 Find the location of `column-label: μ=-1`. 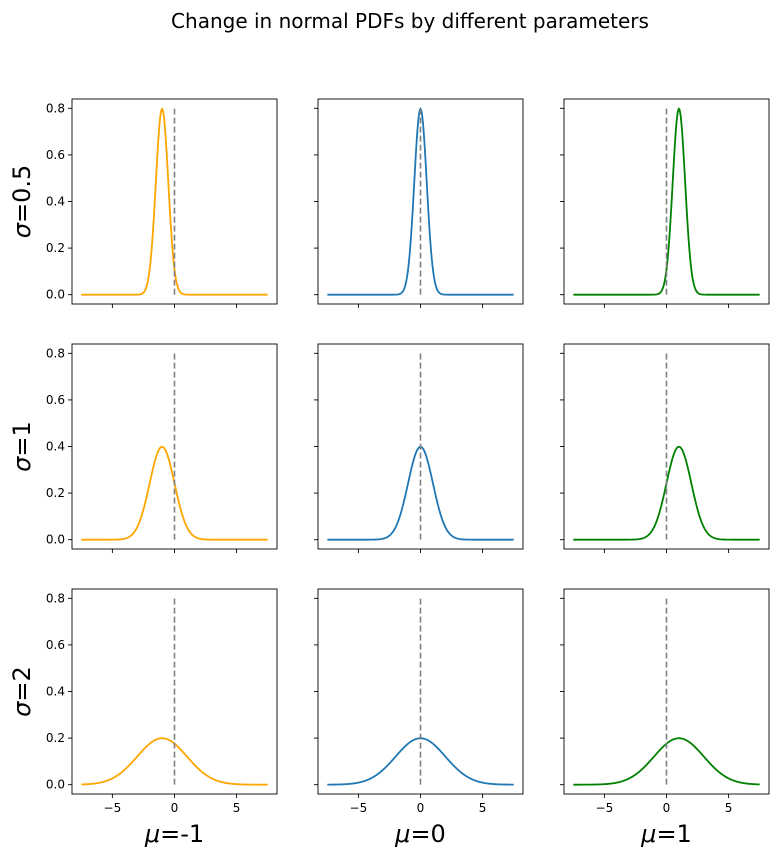

column-label: μ=-1 is located at coordinates (174, 834).